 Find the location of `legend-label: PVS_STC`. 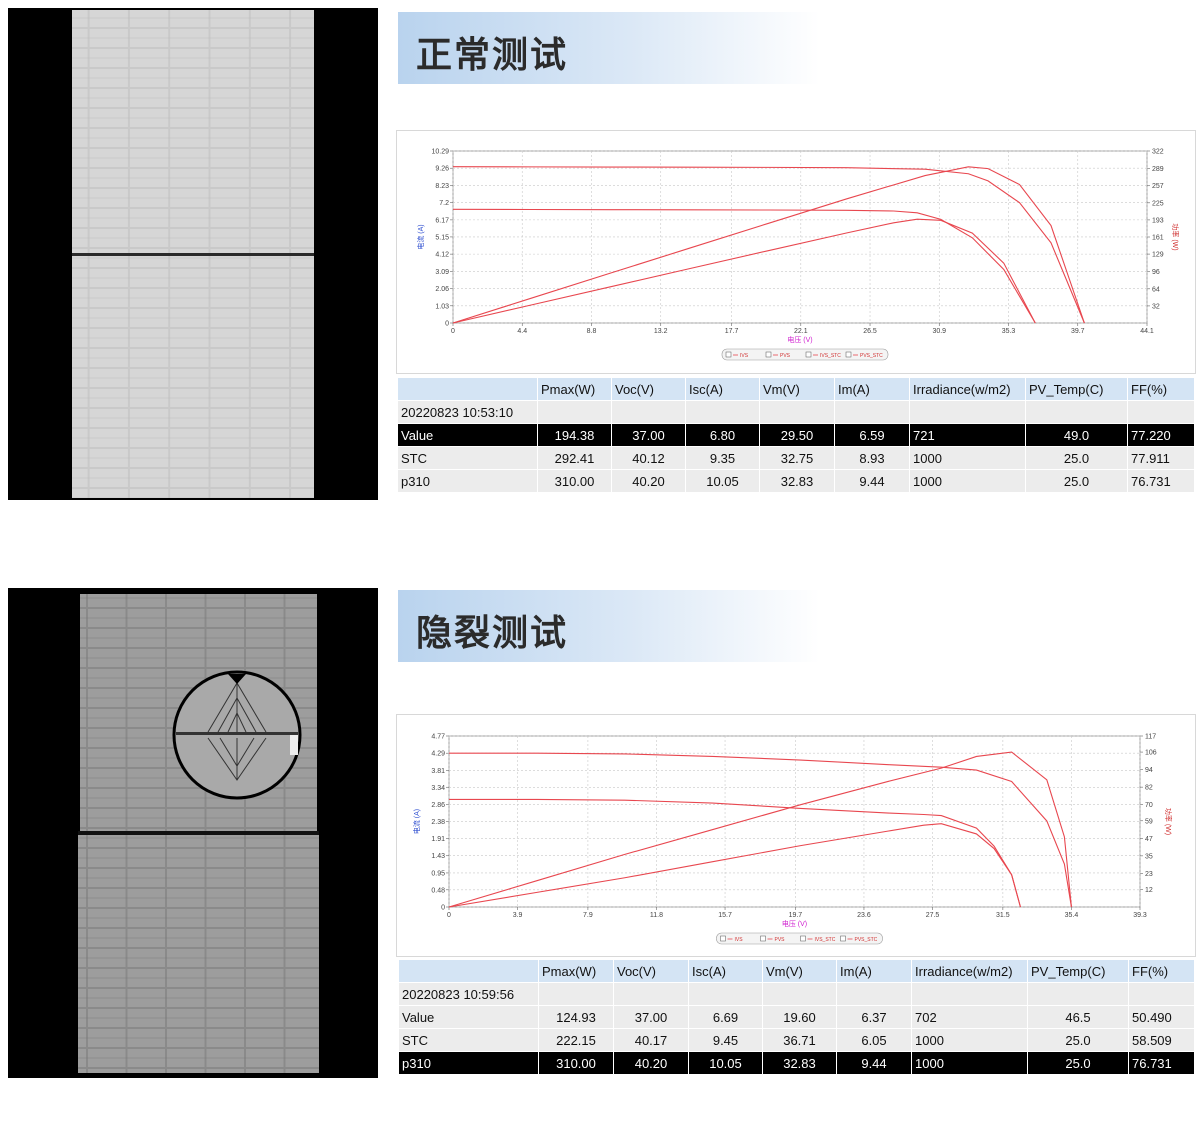

legend-label: PVS_STC is located at coordinates (871, 356).